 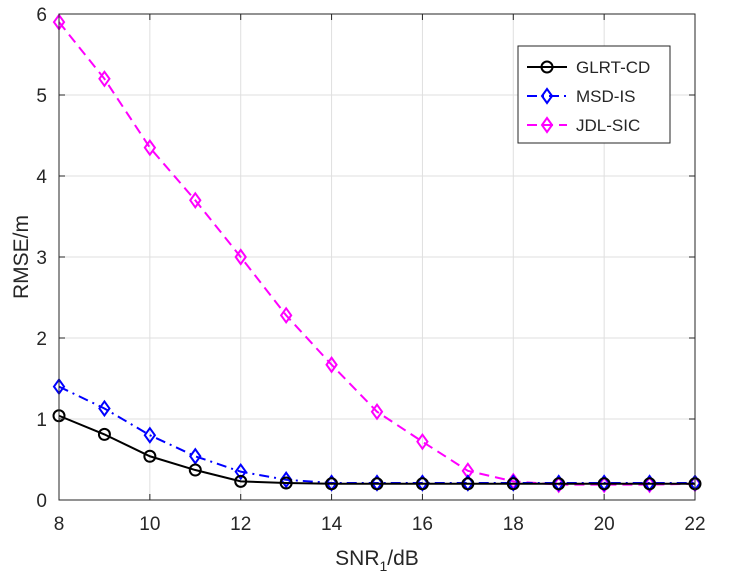 I want to click on x-tick-label: 20, so click(x=604, y=524).